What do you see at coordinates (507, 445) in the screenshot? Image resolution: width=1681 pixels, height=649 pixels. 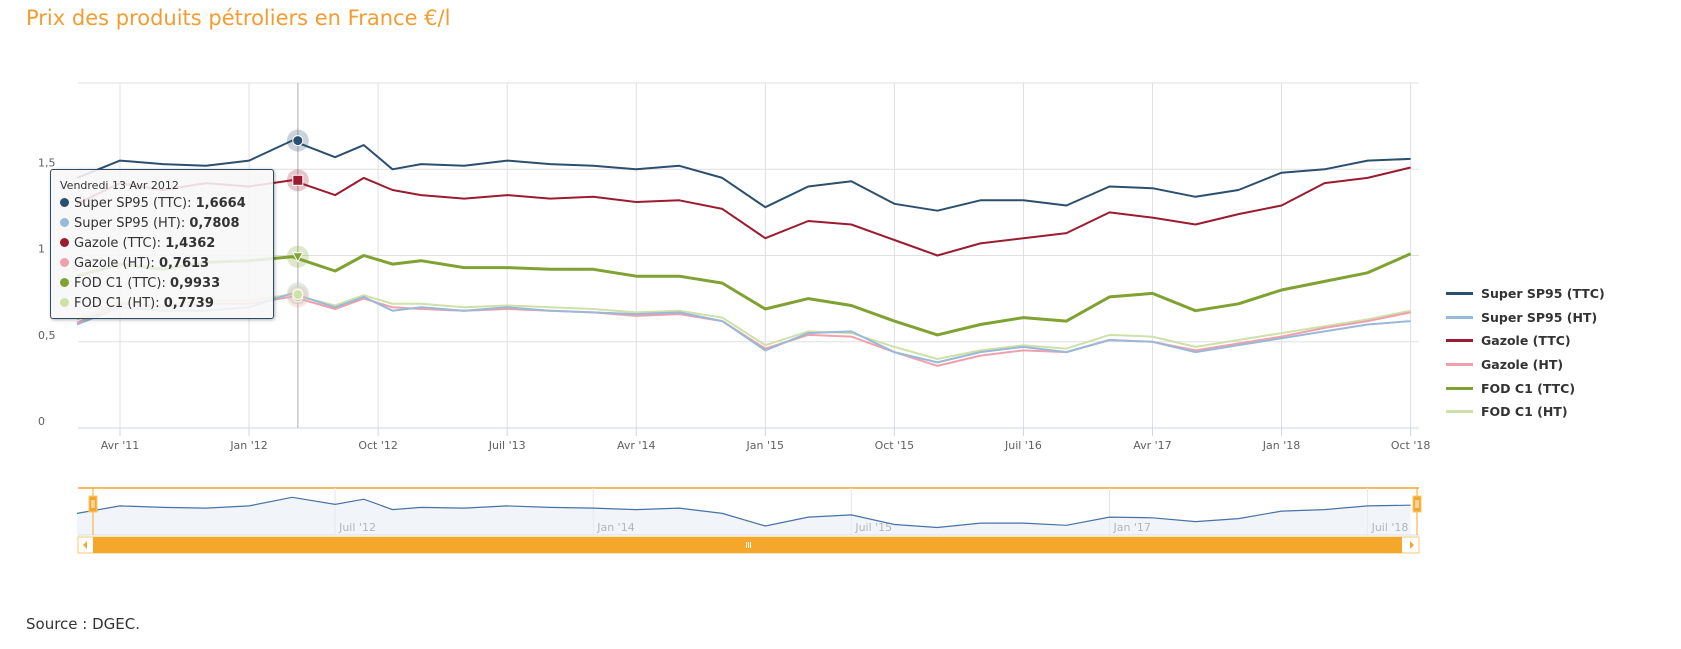 I see `x-tick-label: Juil '13` at bounding box center [507, 445].